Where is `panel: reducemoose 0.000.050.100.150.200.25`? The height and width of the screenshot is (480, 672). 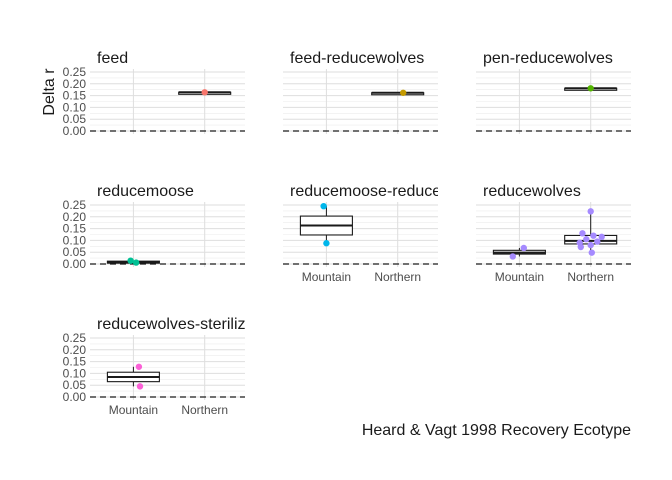
panel: reducemoose 0.000.050.100.150.200.25 is located at coordinates (154, 227).